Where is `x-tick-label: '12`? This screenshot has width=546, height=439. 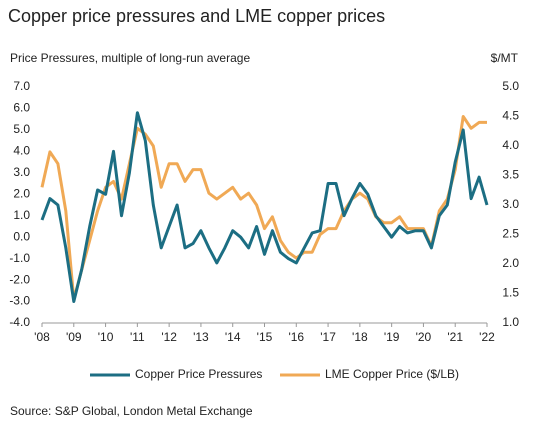 x-tick-label: '12 is located at coordinates (169, 337).